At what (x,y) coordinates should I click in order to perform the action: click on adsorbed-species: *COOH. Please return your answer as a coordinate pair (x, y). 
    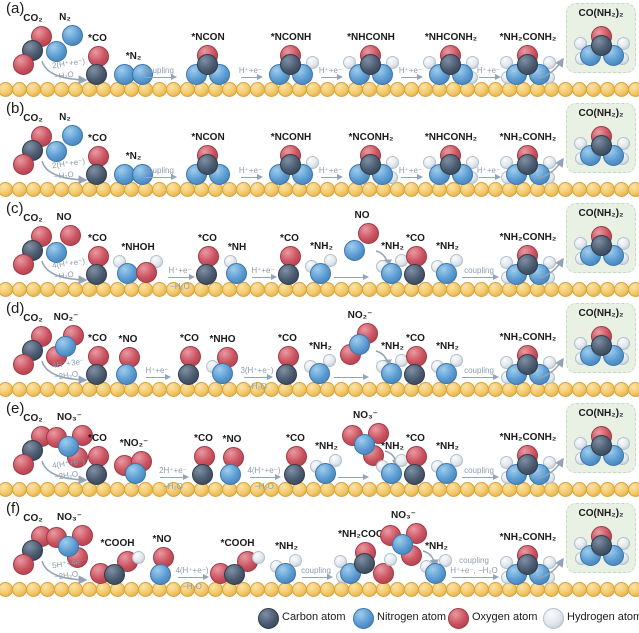
    Looking at the image, I should click on (237, 561).